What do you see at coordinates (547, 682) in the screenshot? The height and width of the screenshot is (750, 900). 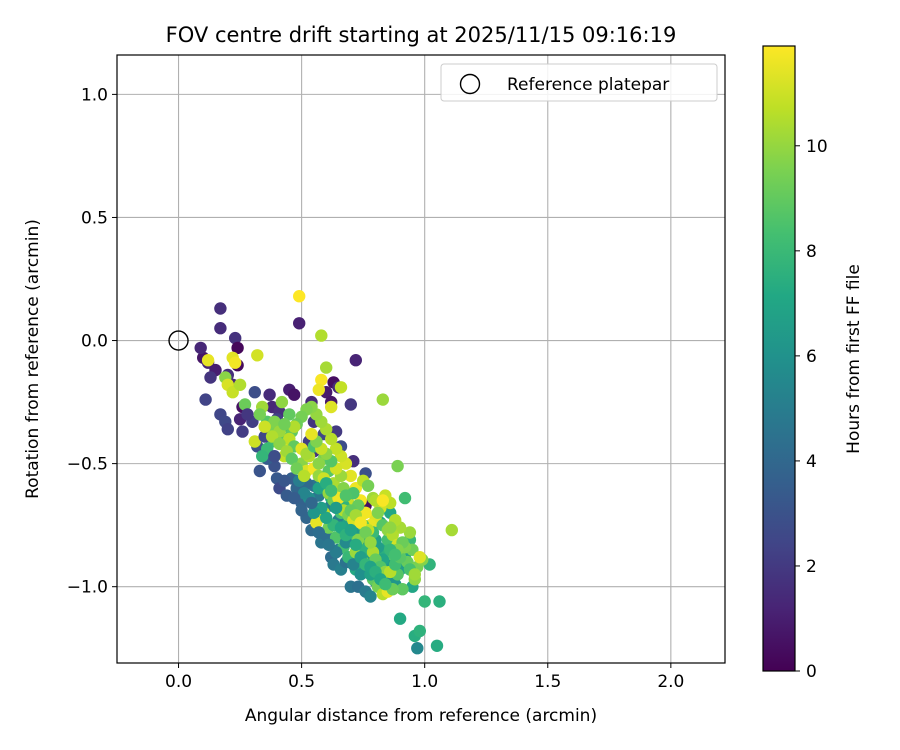 I see `x-tick-label: 1.5` at bounding box center [547, 682].